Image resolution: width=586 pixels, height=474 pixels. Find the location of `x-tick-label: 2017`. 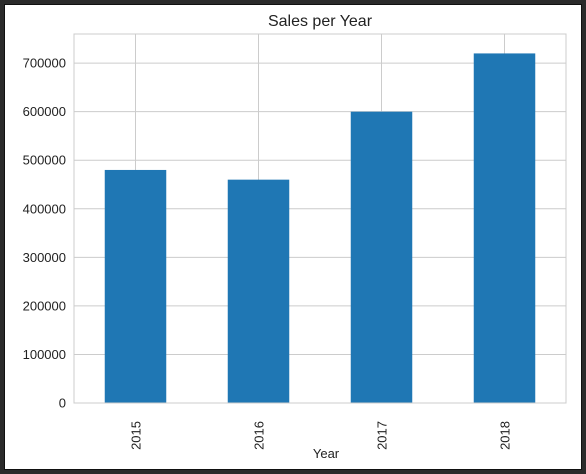

x-tick-label: 2017 is located at coordinates (382, 435).